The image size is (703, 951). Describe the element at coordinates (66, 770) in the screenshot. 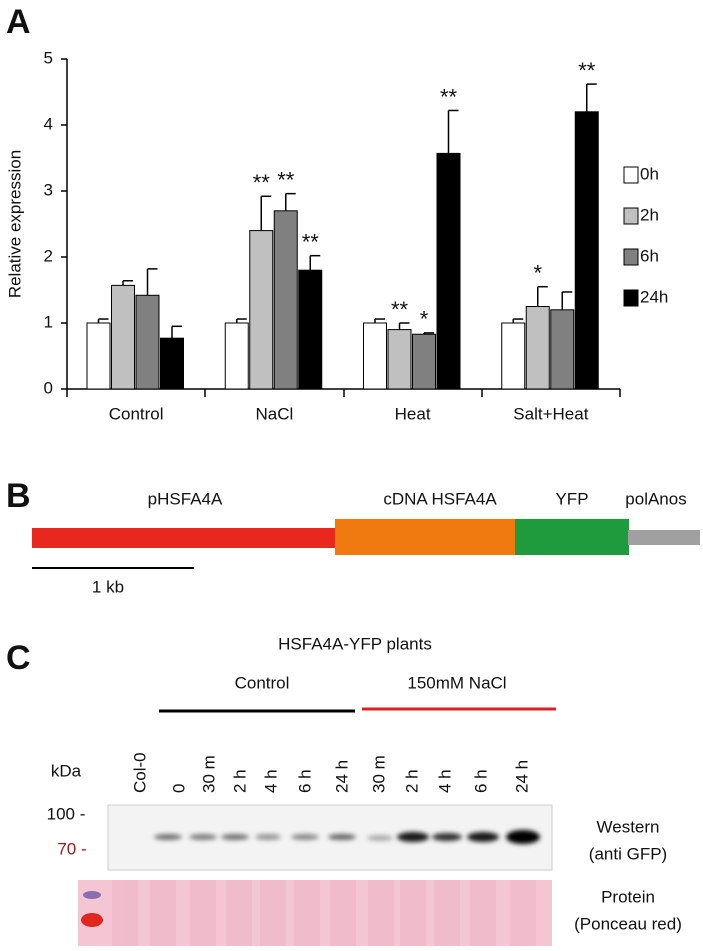

I see `unit-label: kDa` at that location.